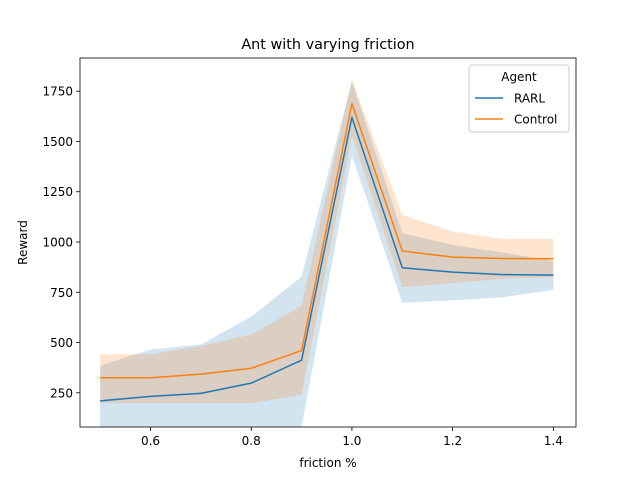  What do you see at coordinates (23, 242) in the screenshot?
I see `y-axis-label: Reward` at bounding box center [23, 242].